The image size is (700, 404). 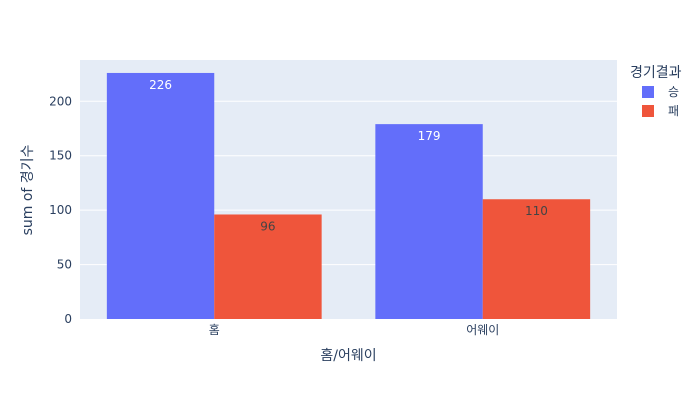 What do you see at coordinates (673, 92) in the screenshot?
I see `legend-label: 승` at bounding box center [673, 92].